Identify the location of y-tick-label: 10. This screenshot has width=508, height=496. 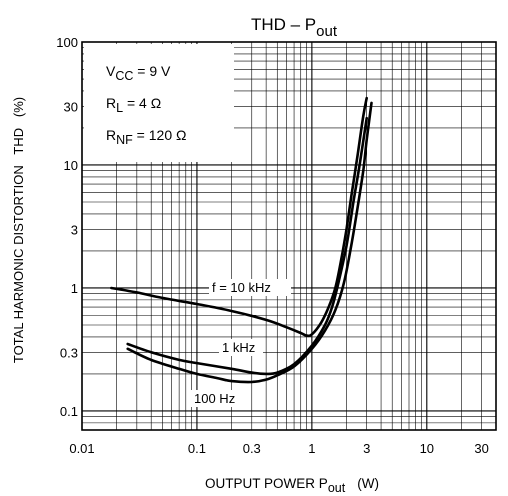
(71, 165).